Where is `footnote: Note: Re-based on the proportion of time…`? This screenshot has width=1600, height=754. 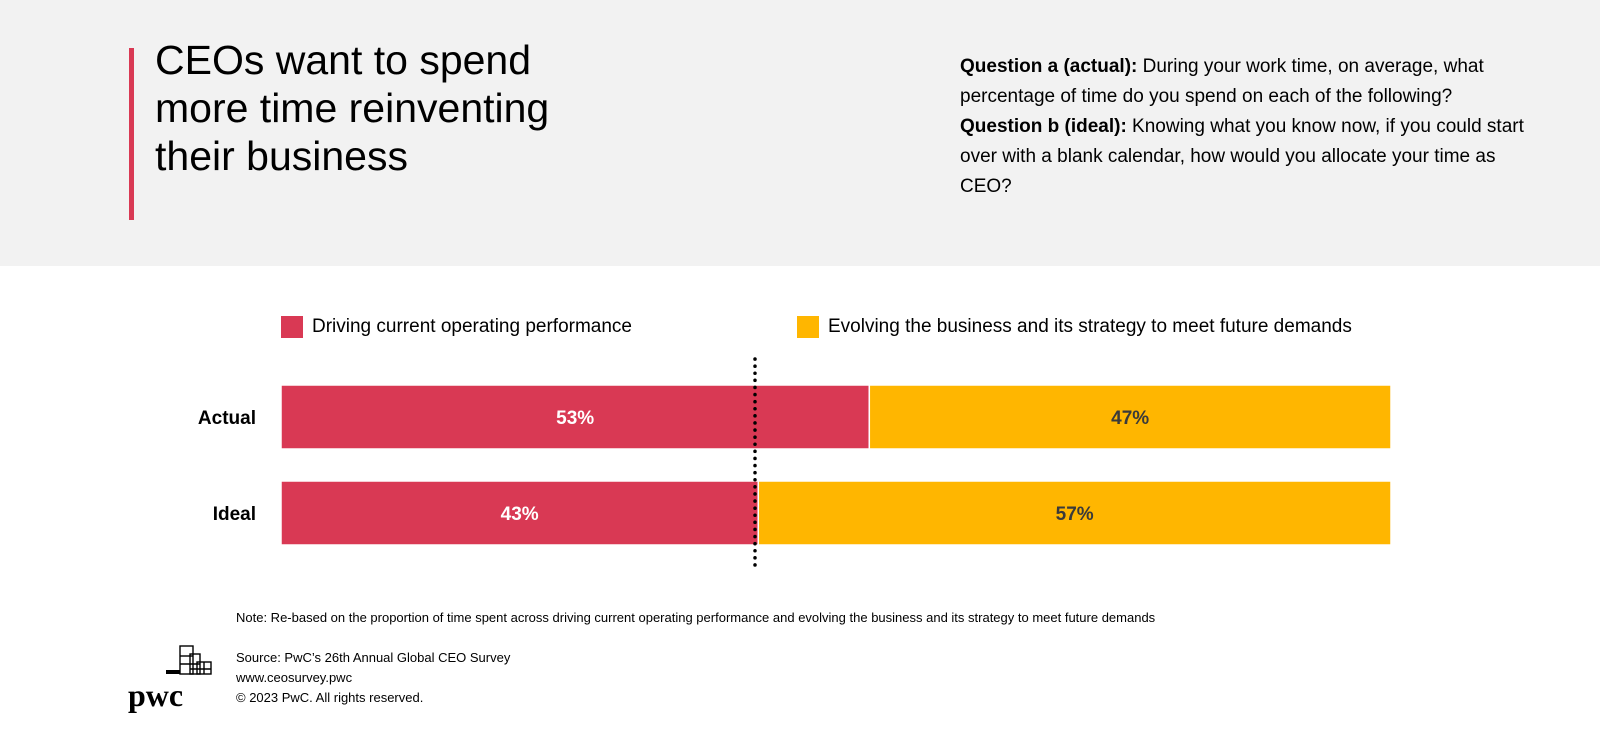 footnote: Note: Re-based on the proportion of time… is located at coordinates (696, 617).